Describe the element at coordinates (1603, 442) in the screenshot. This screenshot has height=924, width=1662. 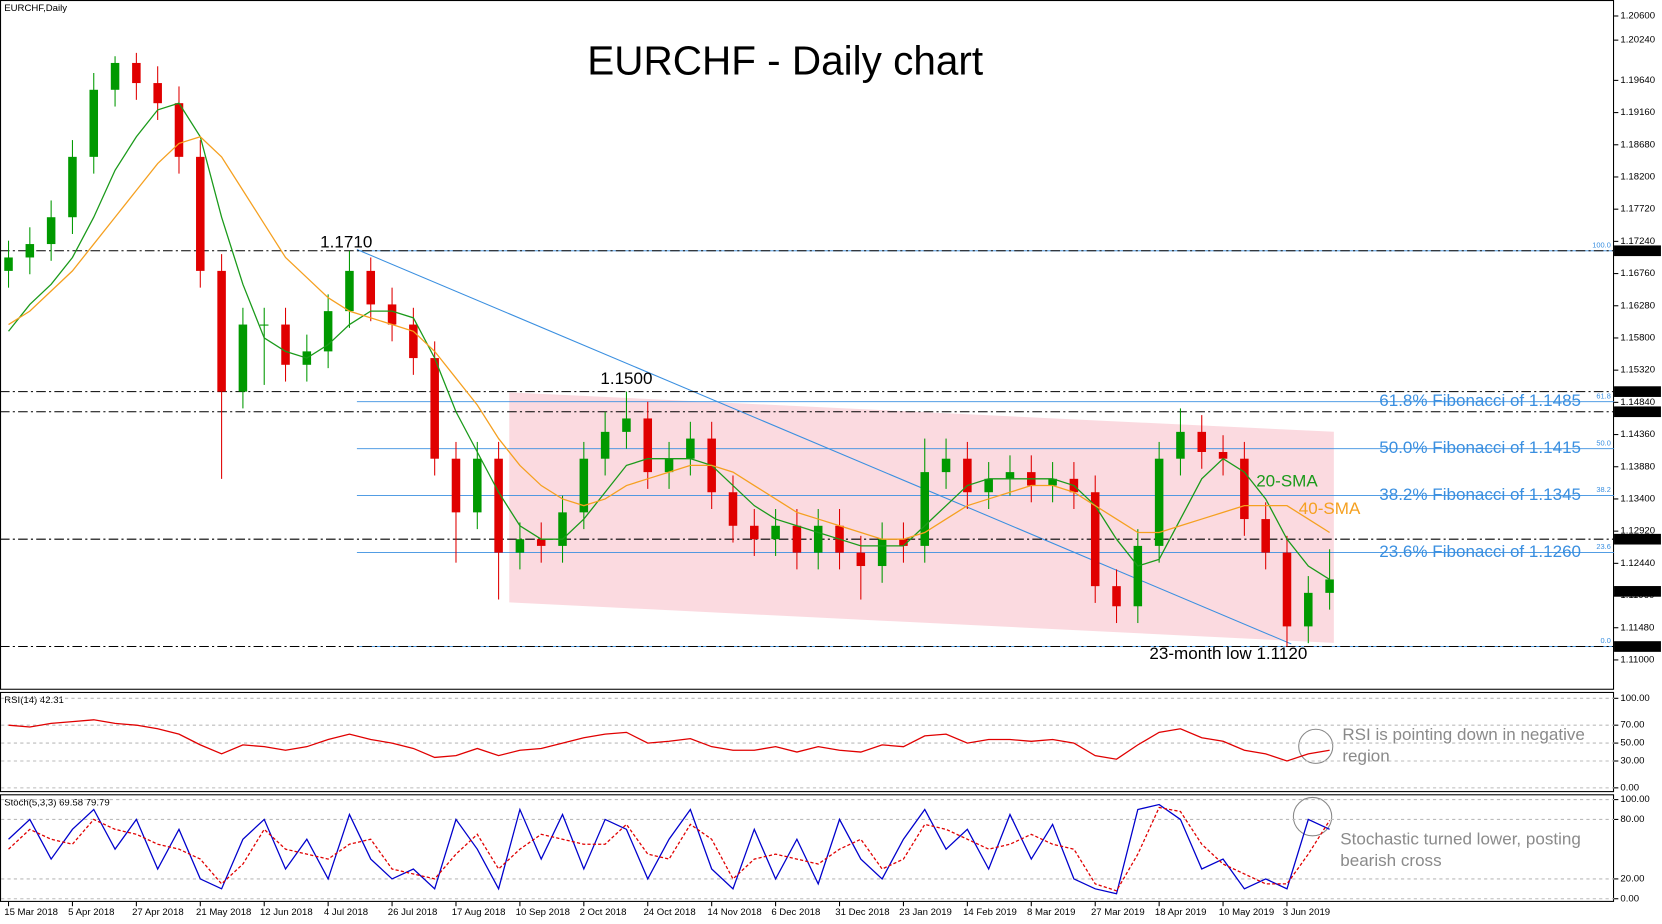
I see `fib-ratio: 50.0` at that location.